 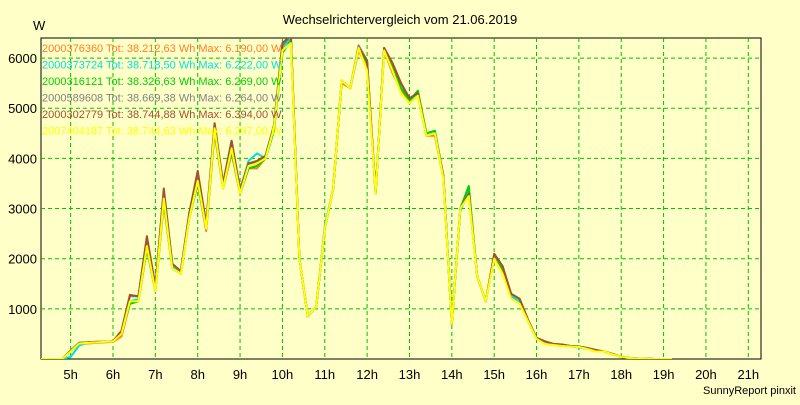 What do you see at coordinates (494, 374) in the screenshot?
I see `x-tick-label: 15h` at bounding box center [494, 374].